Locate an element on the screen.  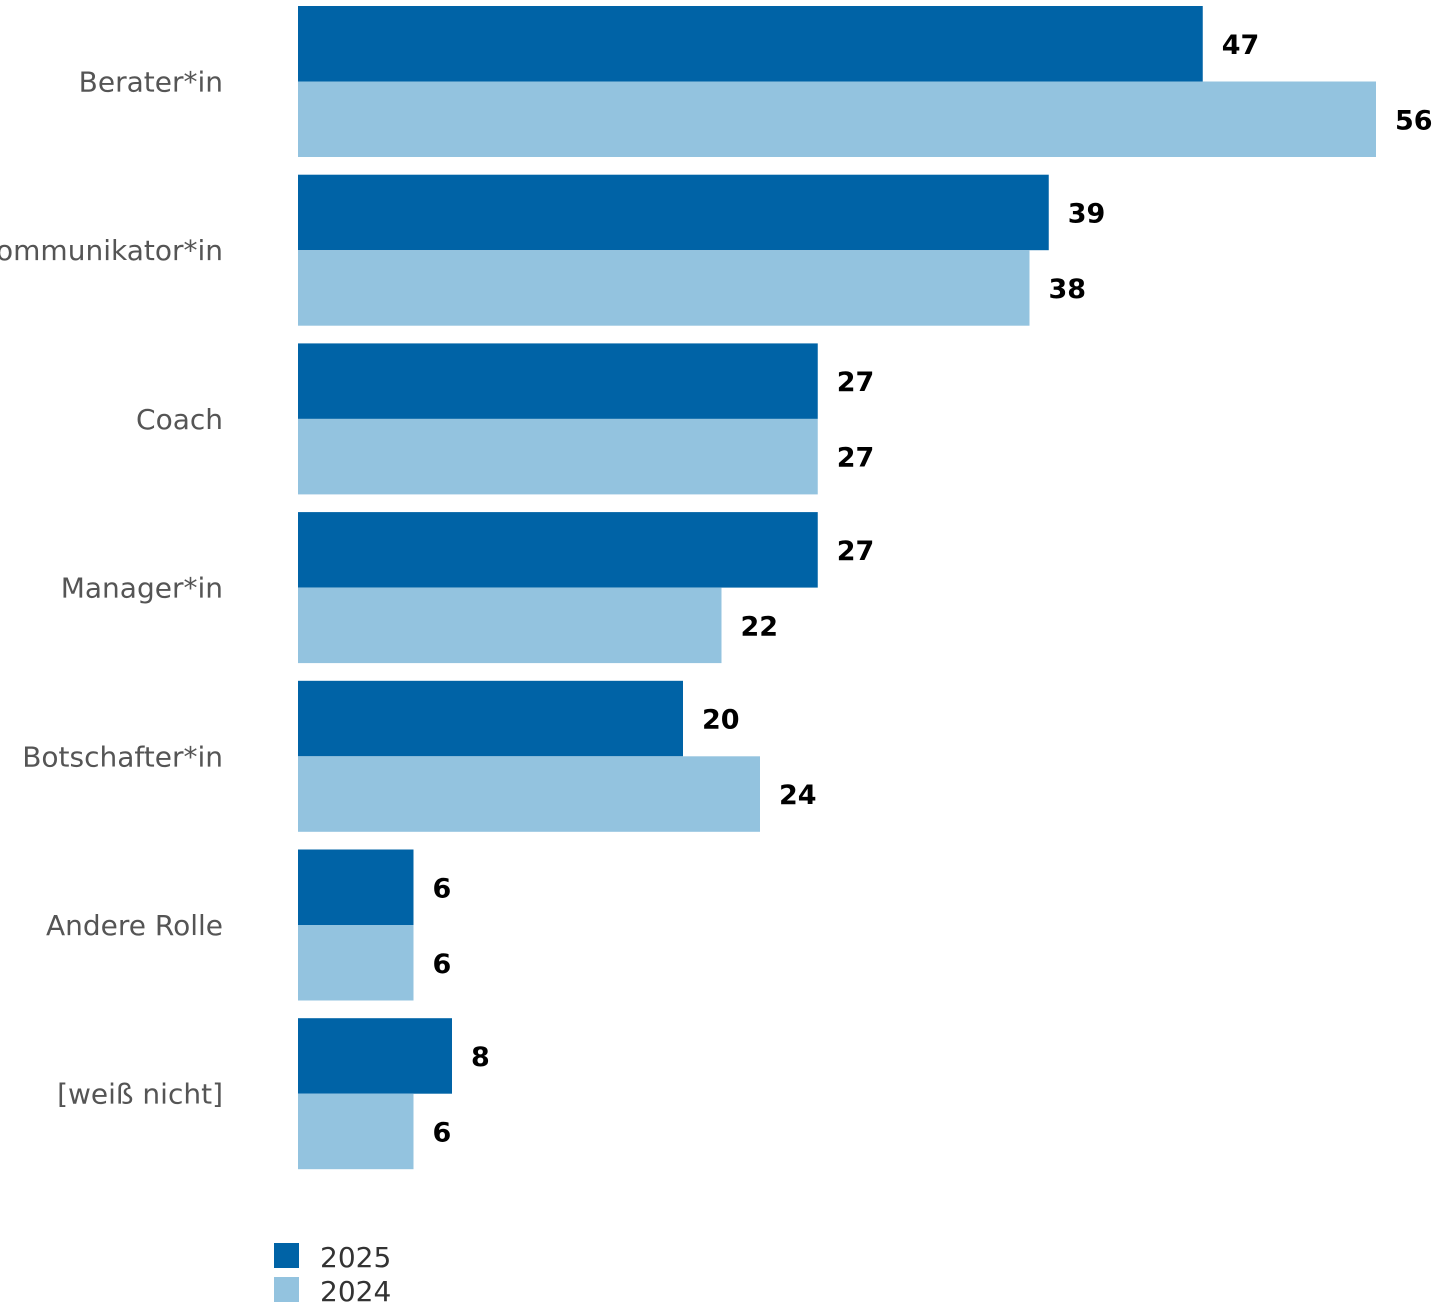
category-label: Coach is located at coordinates (179, 419).